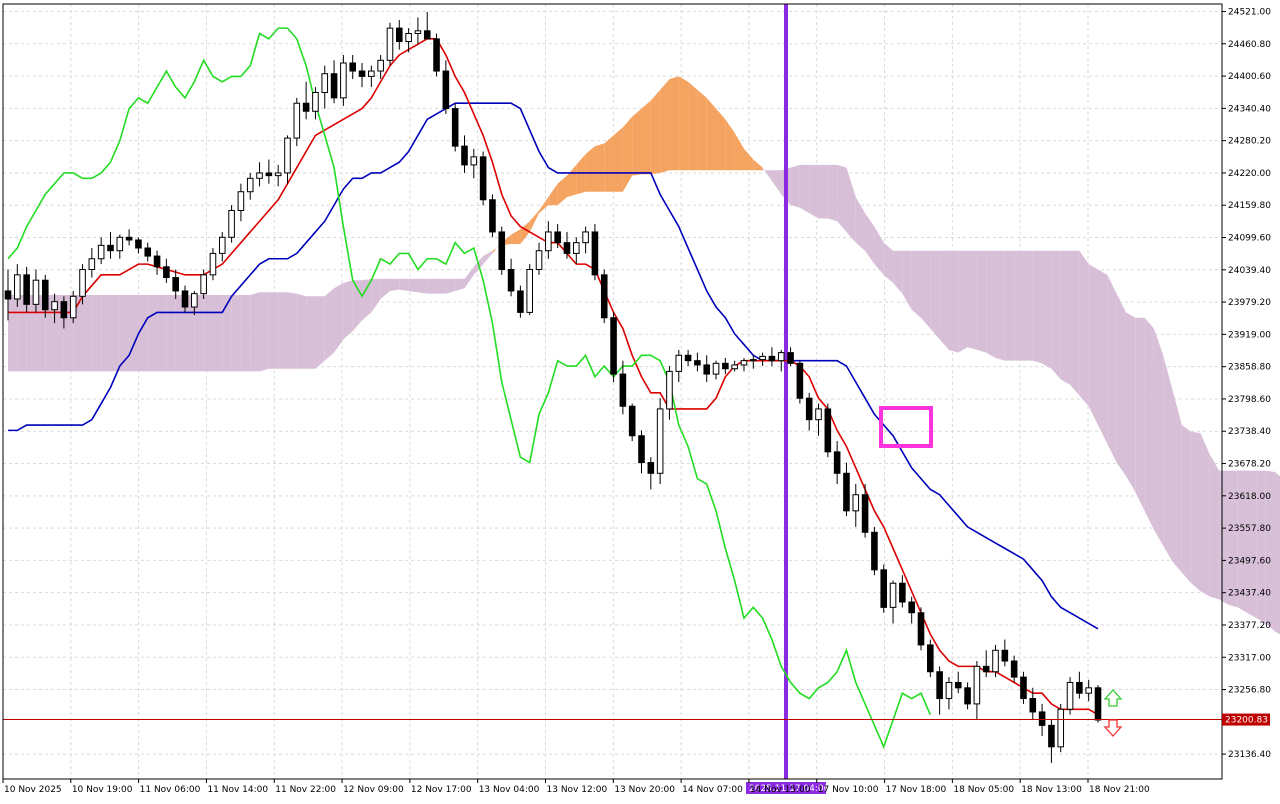 The image size is (1280, 804). Describe the element at coordinates (788, 399) in the screenshot. I see `vertical-marker: 2025.11.17 04:00` at that location.